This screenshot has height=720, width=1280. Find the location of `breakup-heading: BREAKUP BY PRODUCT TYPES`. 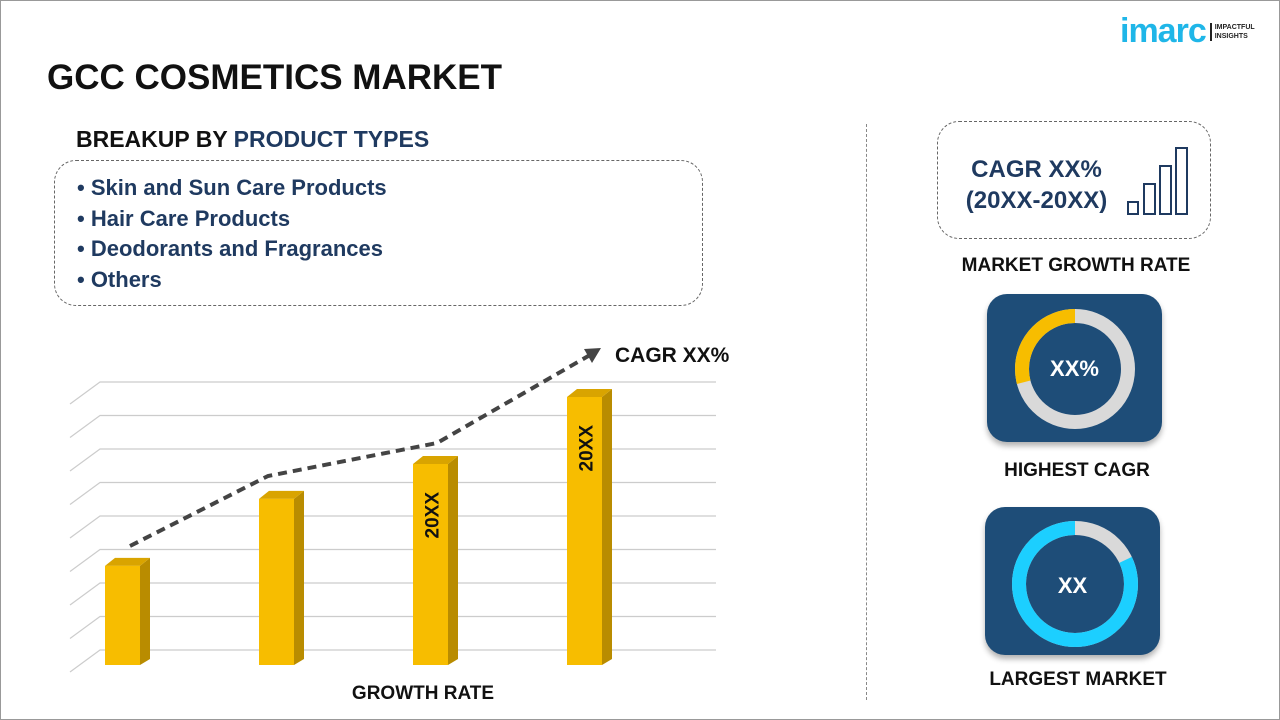

breakup-heading: BREAKUP BY PRODUCT TYPES is located at coordinates (253, 139).